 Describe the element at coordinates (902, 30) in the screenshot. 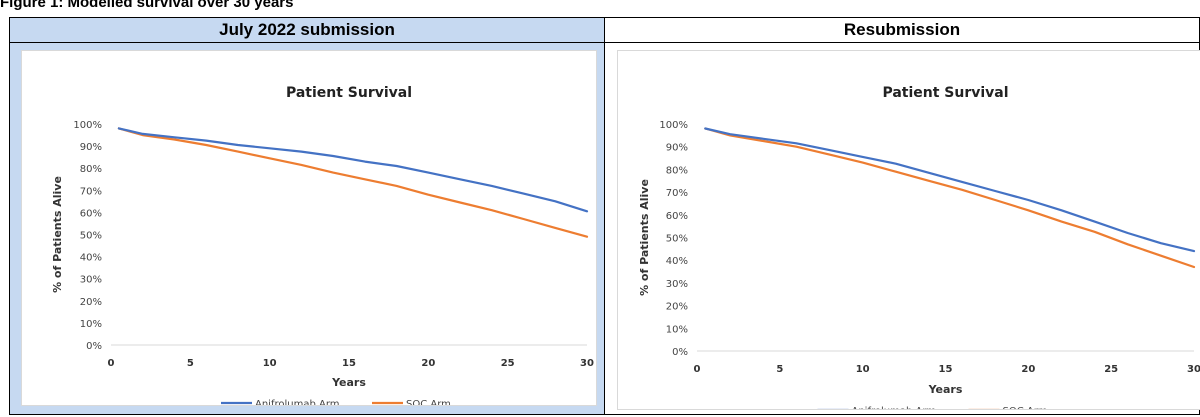

I see `panel-header-resubmission: Resubmission` at that location.